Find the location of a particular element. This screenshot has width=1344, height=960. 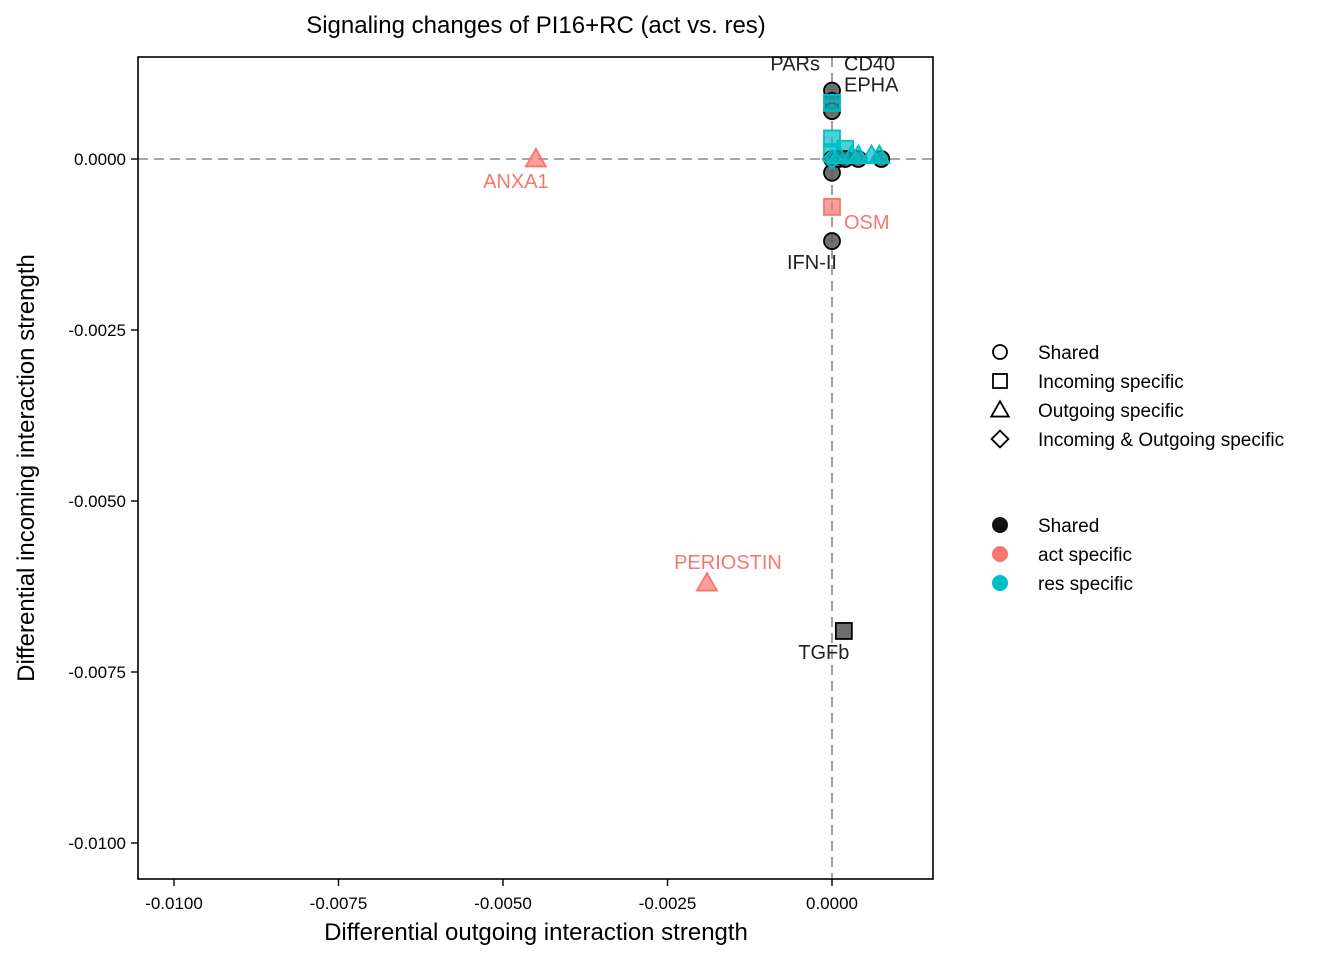

legend-key-square is located at coordinates (1000, 381).